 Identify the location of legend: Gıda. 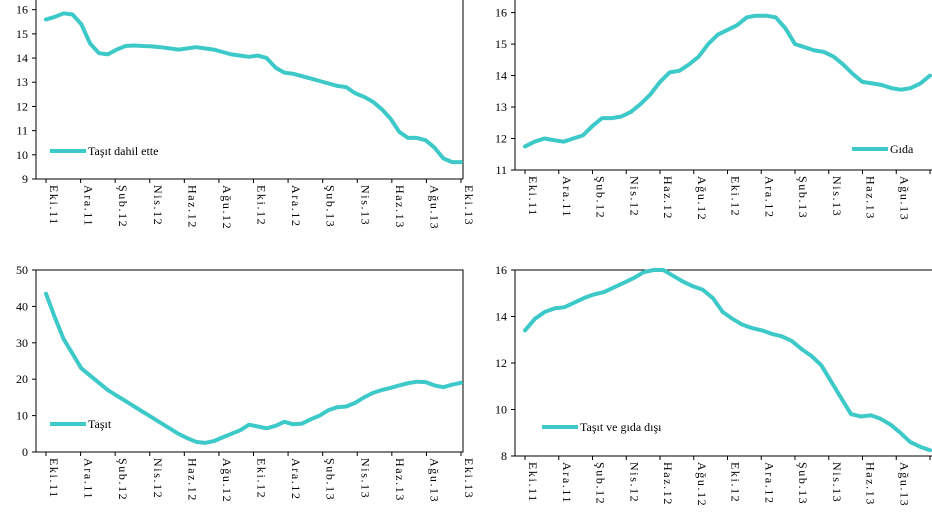
(883, 149).